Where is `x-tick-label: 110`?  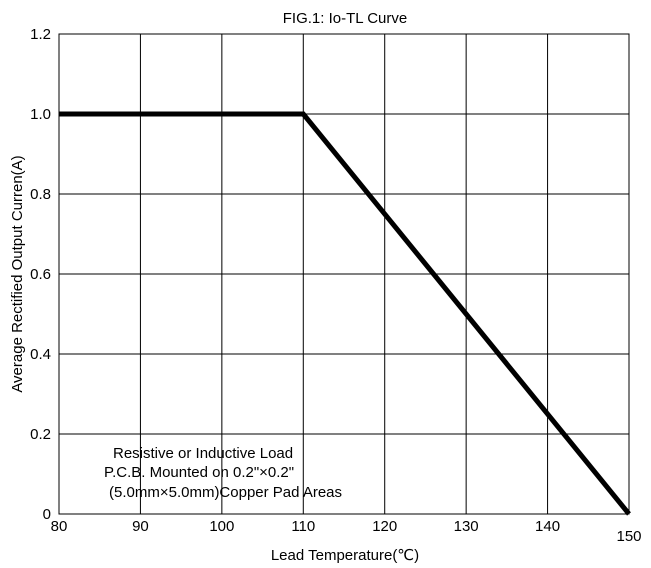
x-tick-label: 110 is located at coordinates (303, 526).